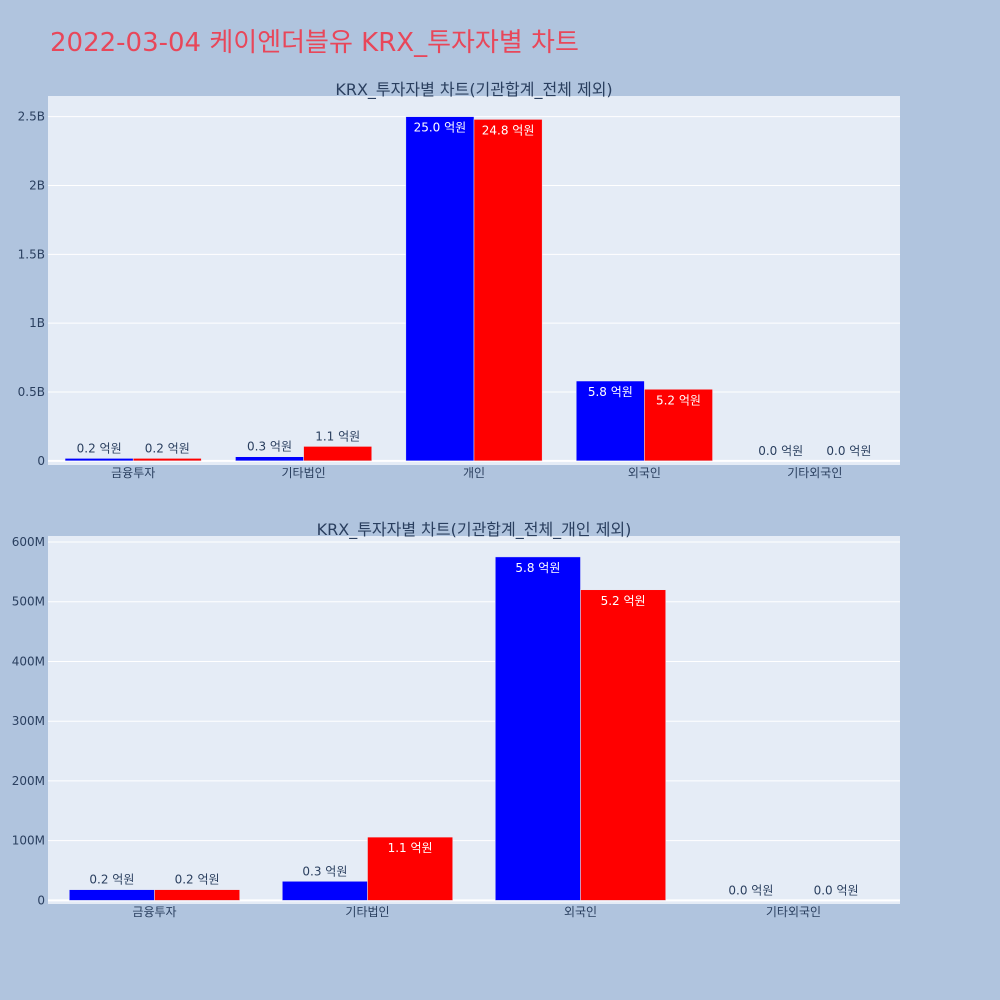 The width and height of the screenshot is (1000, 1000). Describe the element at coordinates (31, 117) in the screenshot. I see `y-tick-label: 2.5B` at that location.